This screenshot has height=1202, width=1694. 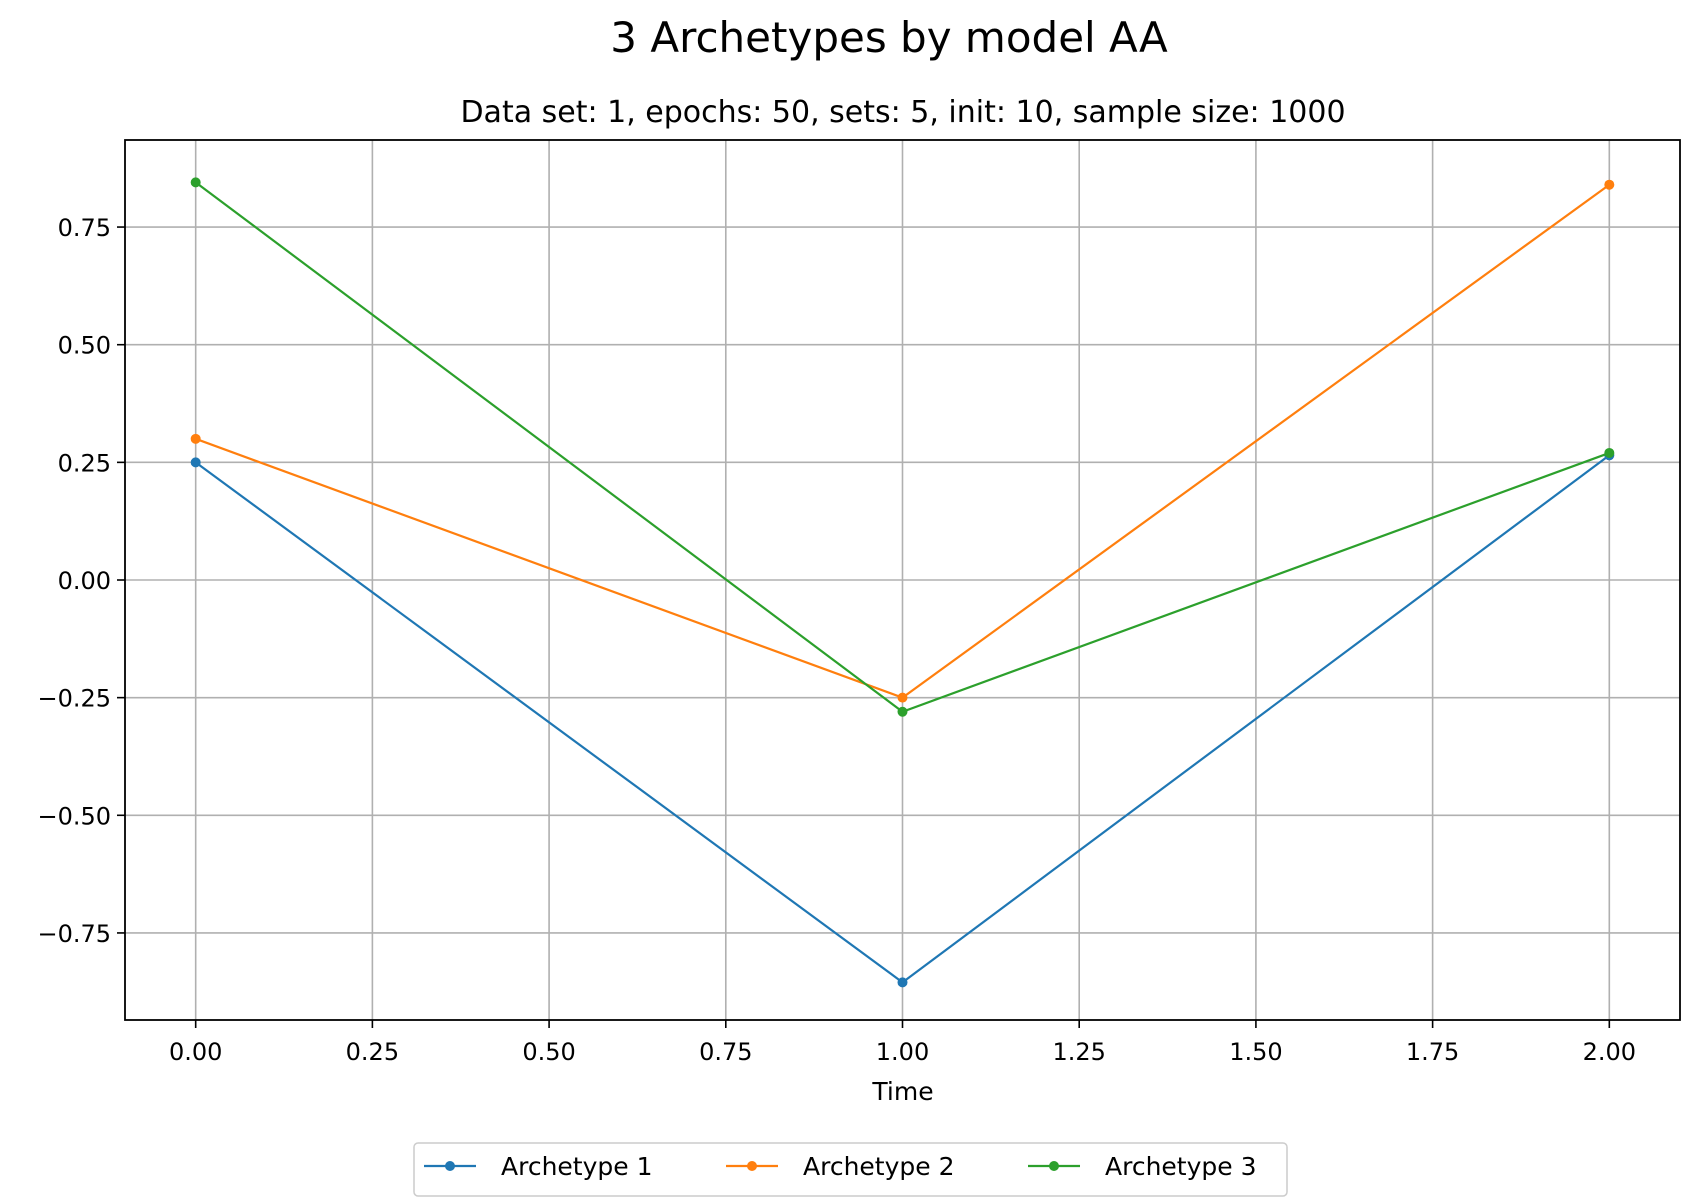 I want to click on y-tick-label: 0.00, so click(x=84, y=581).